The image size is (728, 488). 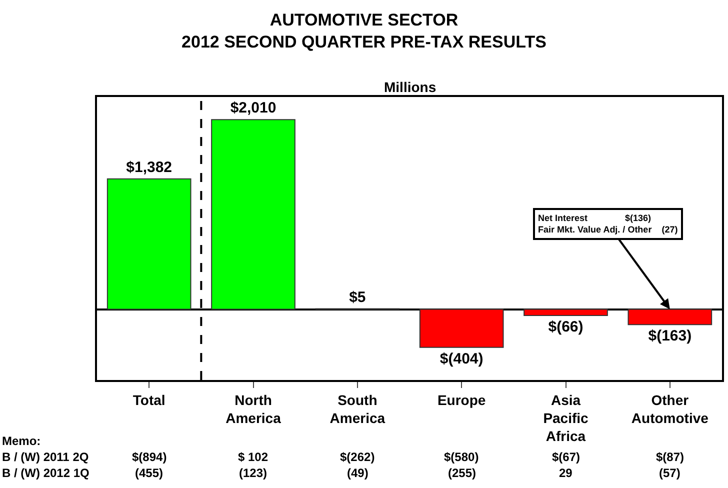 I want to click on text: $ 102, so click(x=253, y=457).